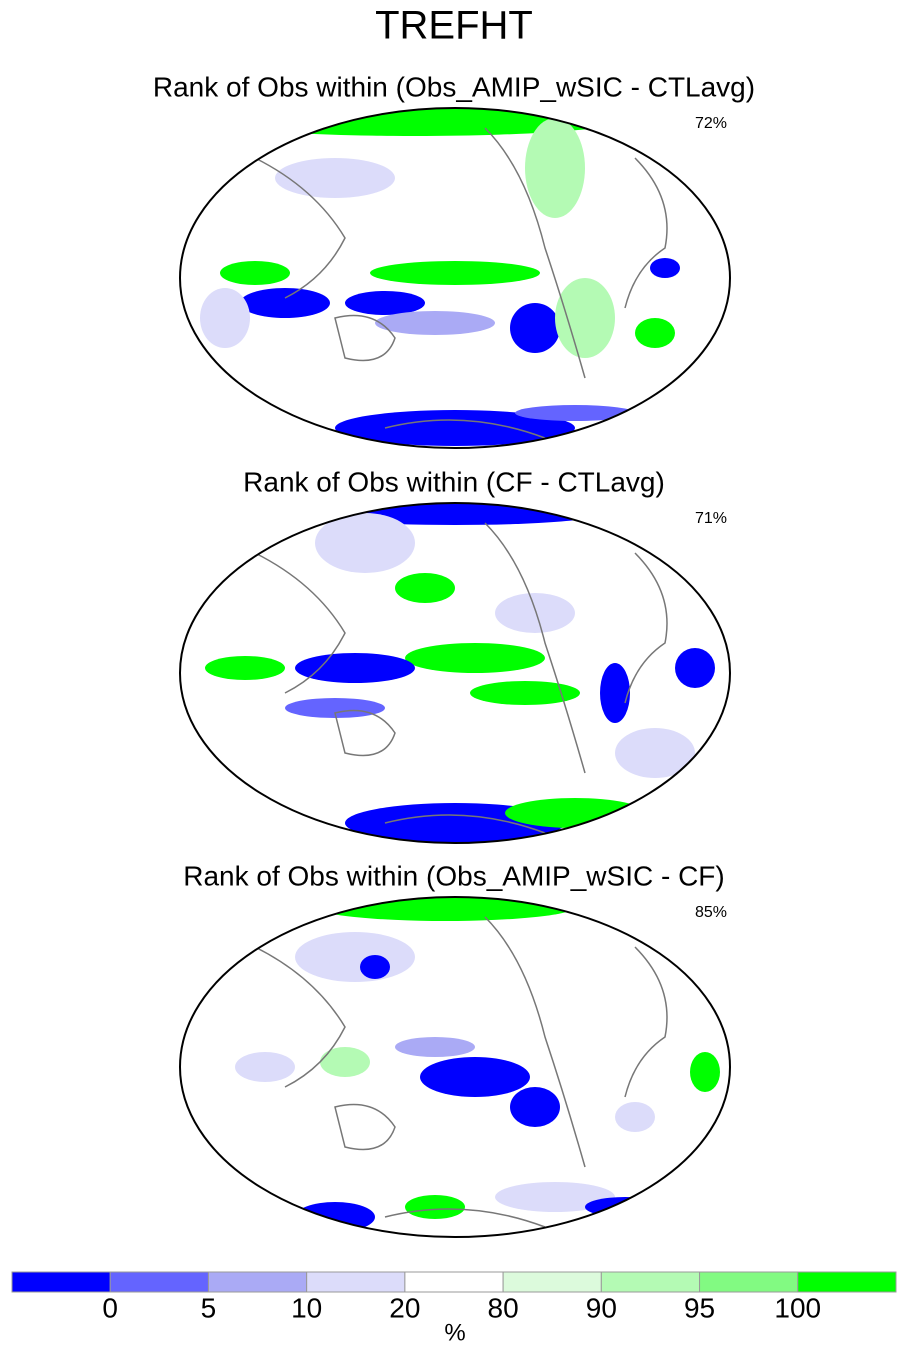 The image size is (908, 1357). I want to click on panel-title: Rank of Obs within (Obs_AMIP_wSIC - CF), so click(453, 875).